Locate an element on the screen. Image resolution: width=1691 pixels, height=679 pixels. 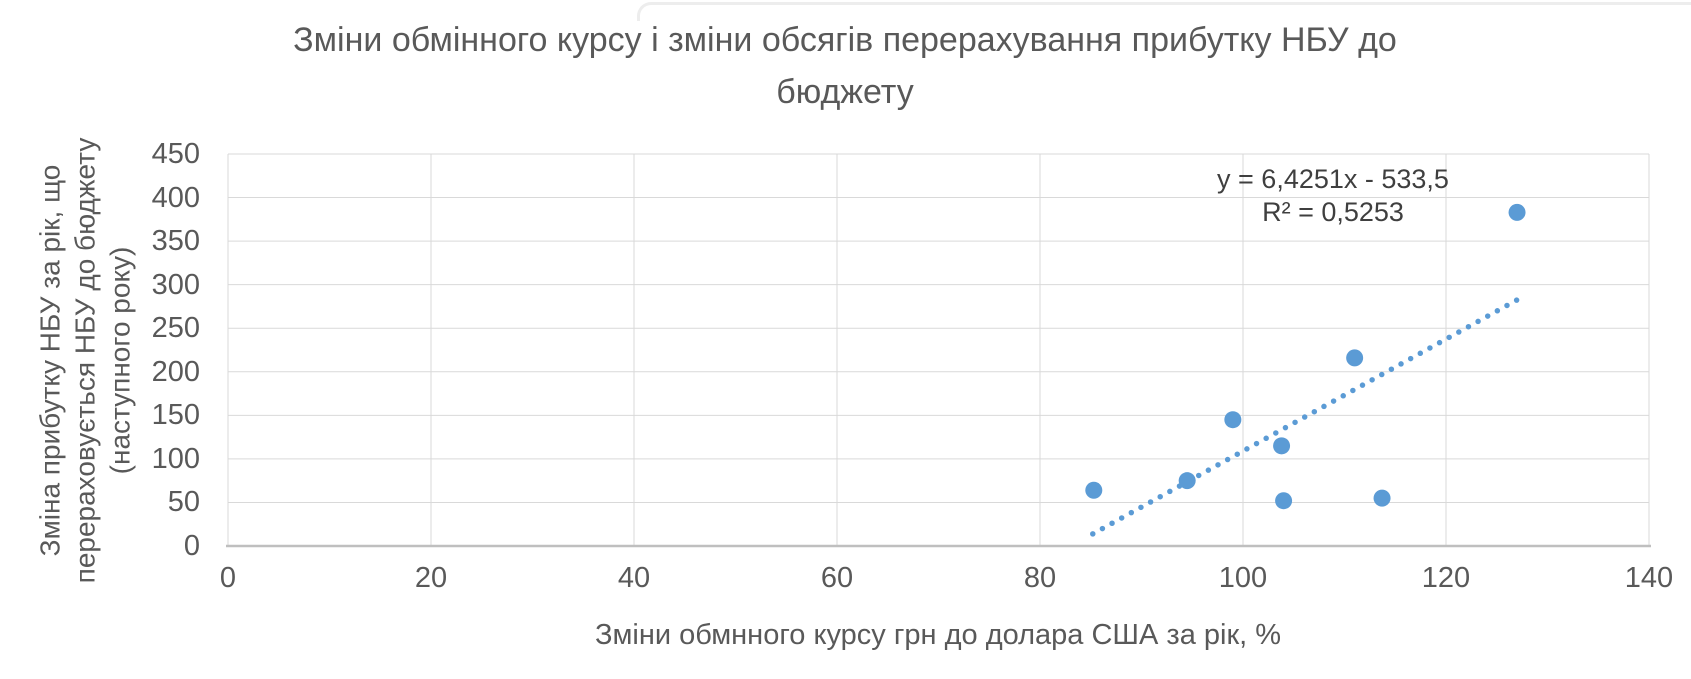
x-tick-label: 60 is located at coordinates (837, 578).